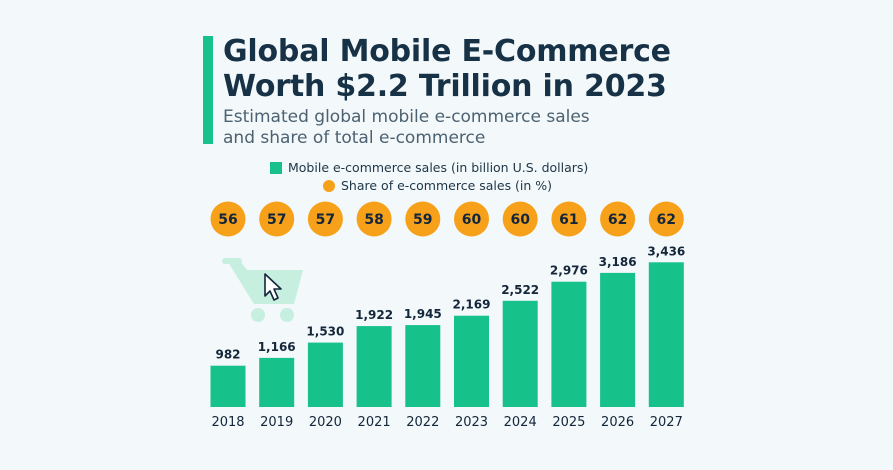 Image resolution: width=893 pixels, height=470 pixels. Describe the element at coordinates (228, 386) in the screenshot. I see `bar-2018` at that location.